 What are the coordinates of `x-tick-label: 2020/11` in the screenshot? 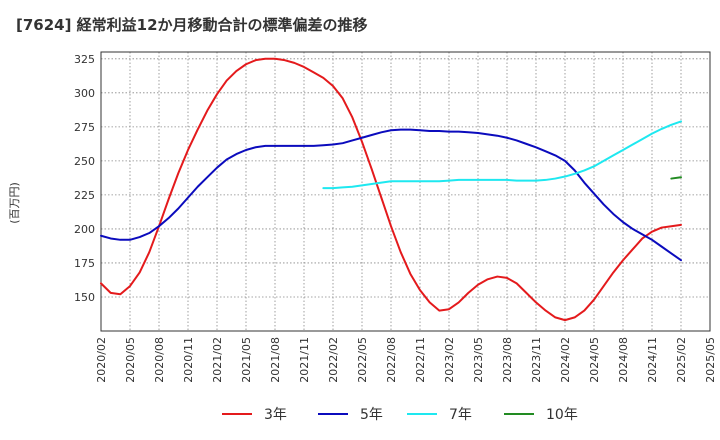 It's located at (188, 360).